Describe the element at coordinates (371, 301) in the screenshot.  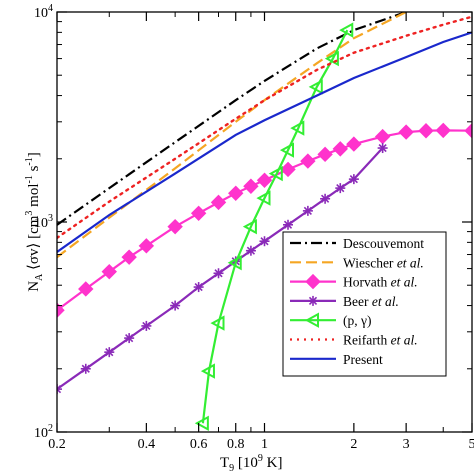
I see `legend-label-beer-et-al: Beer et al.` at that location.